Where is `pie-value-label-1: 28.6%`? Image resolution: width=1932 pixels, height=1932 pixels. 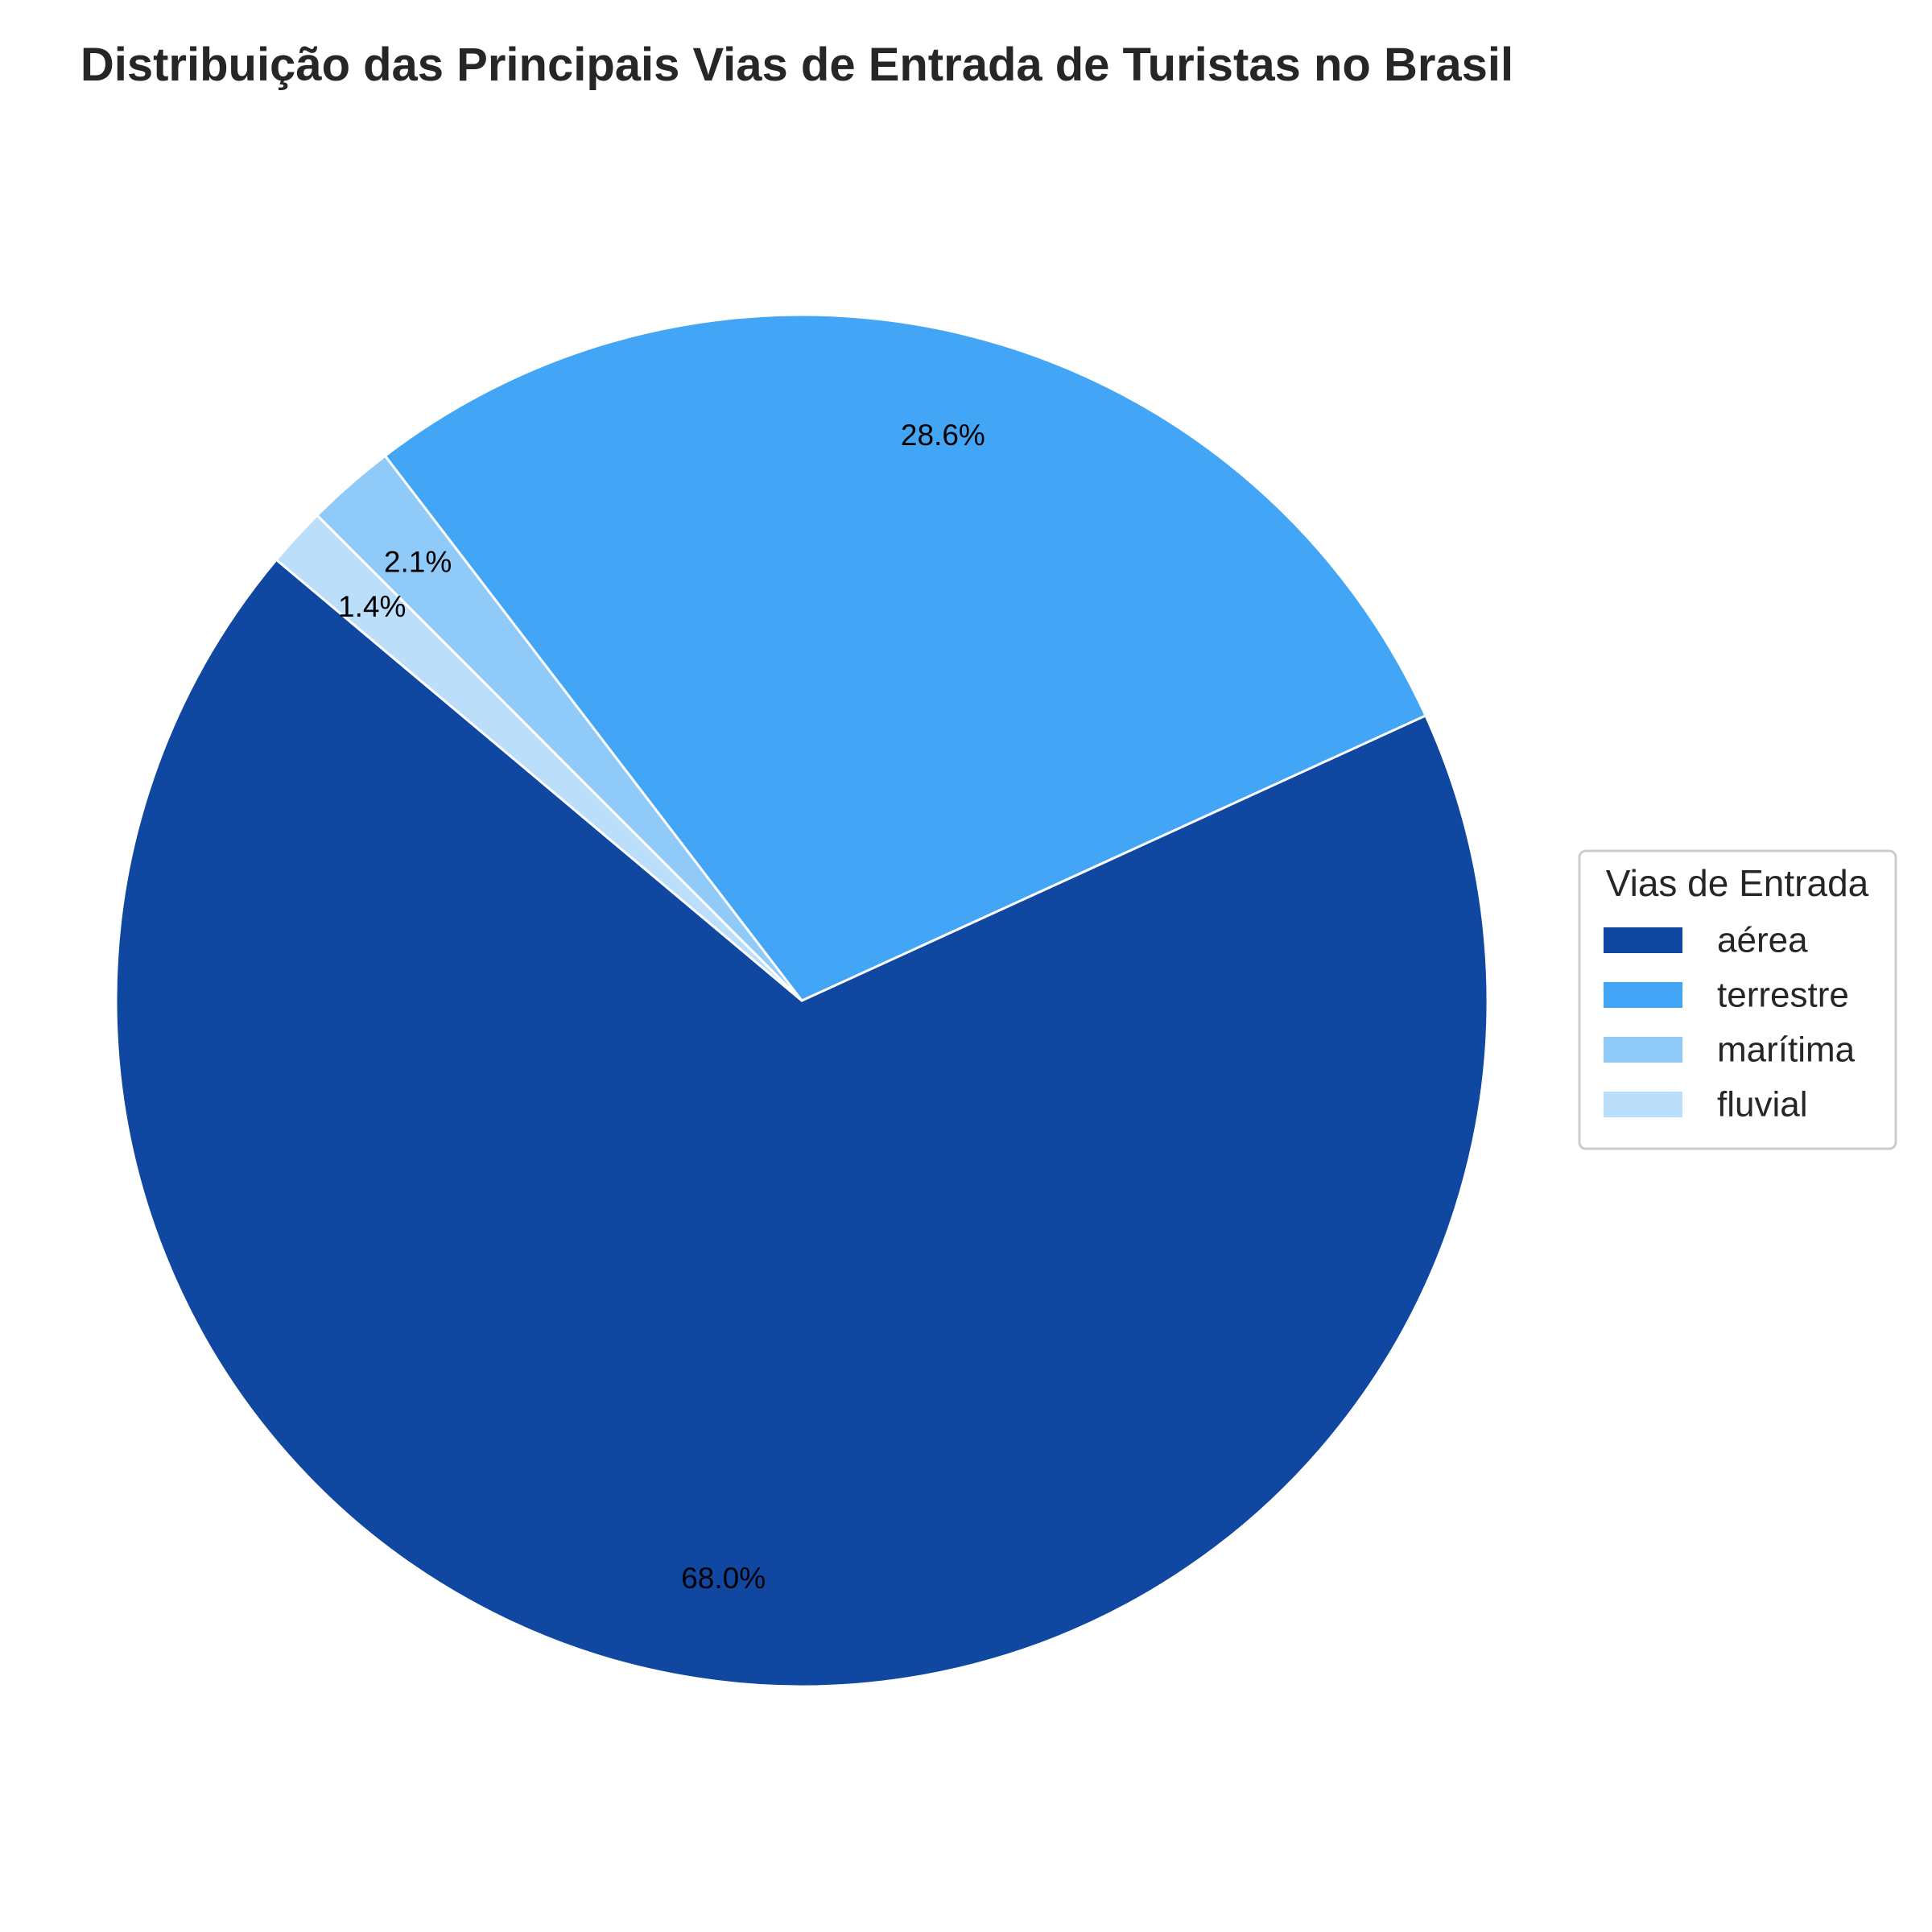
pie-value-label-1: 28.6% is located at coordinates (943, 435).